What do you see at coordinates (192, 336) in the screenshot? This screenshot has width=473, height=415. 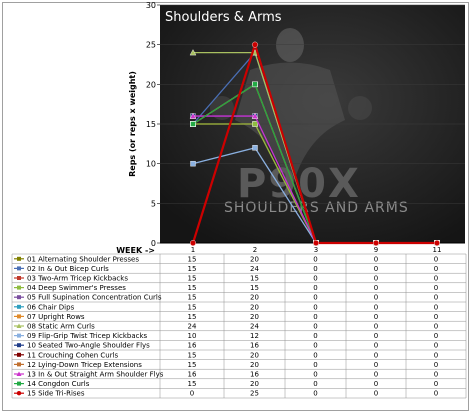 I see `table-cell-value: 10` at bounding box center [192, 336].